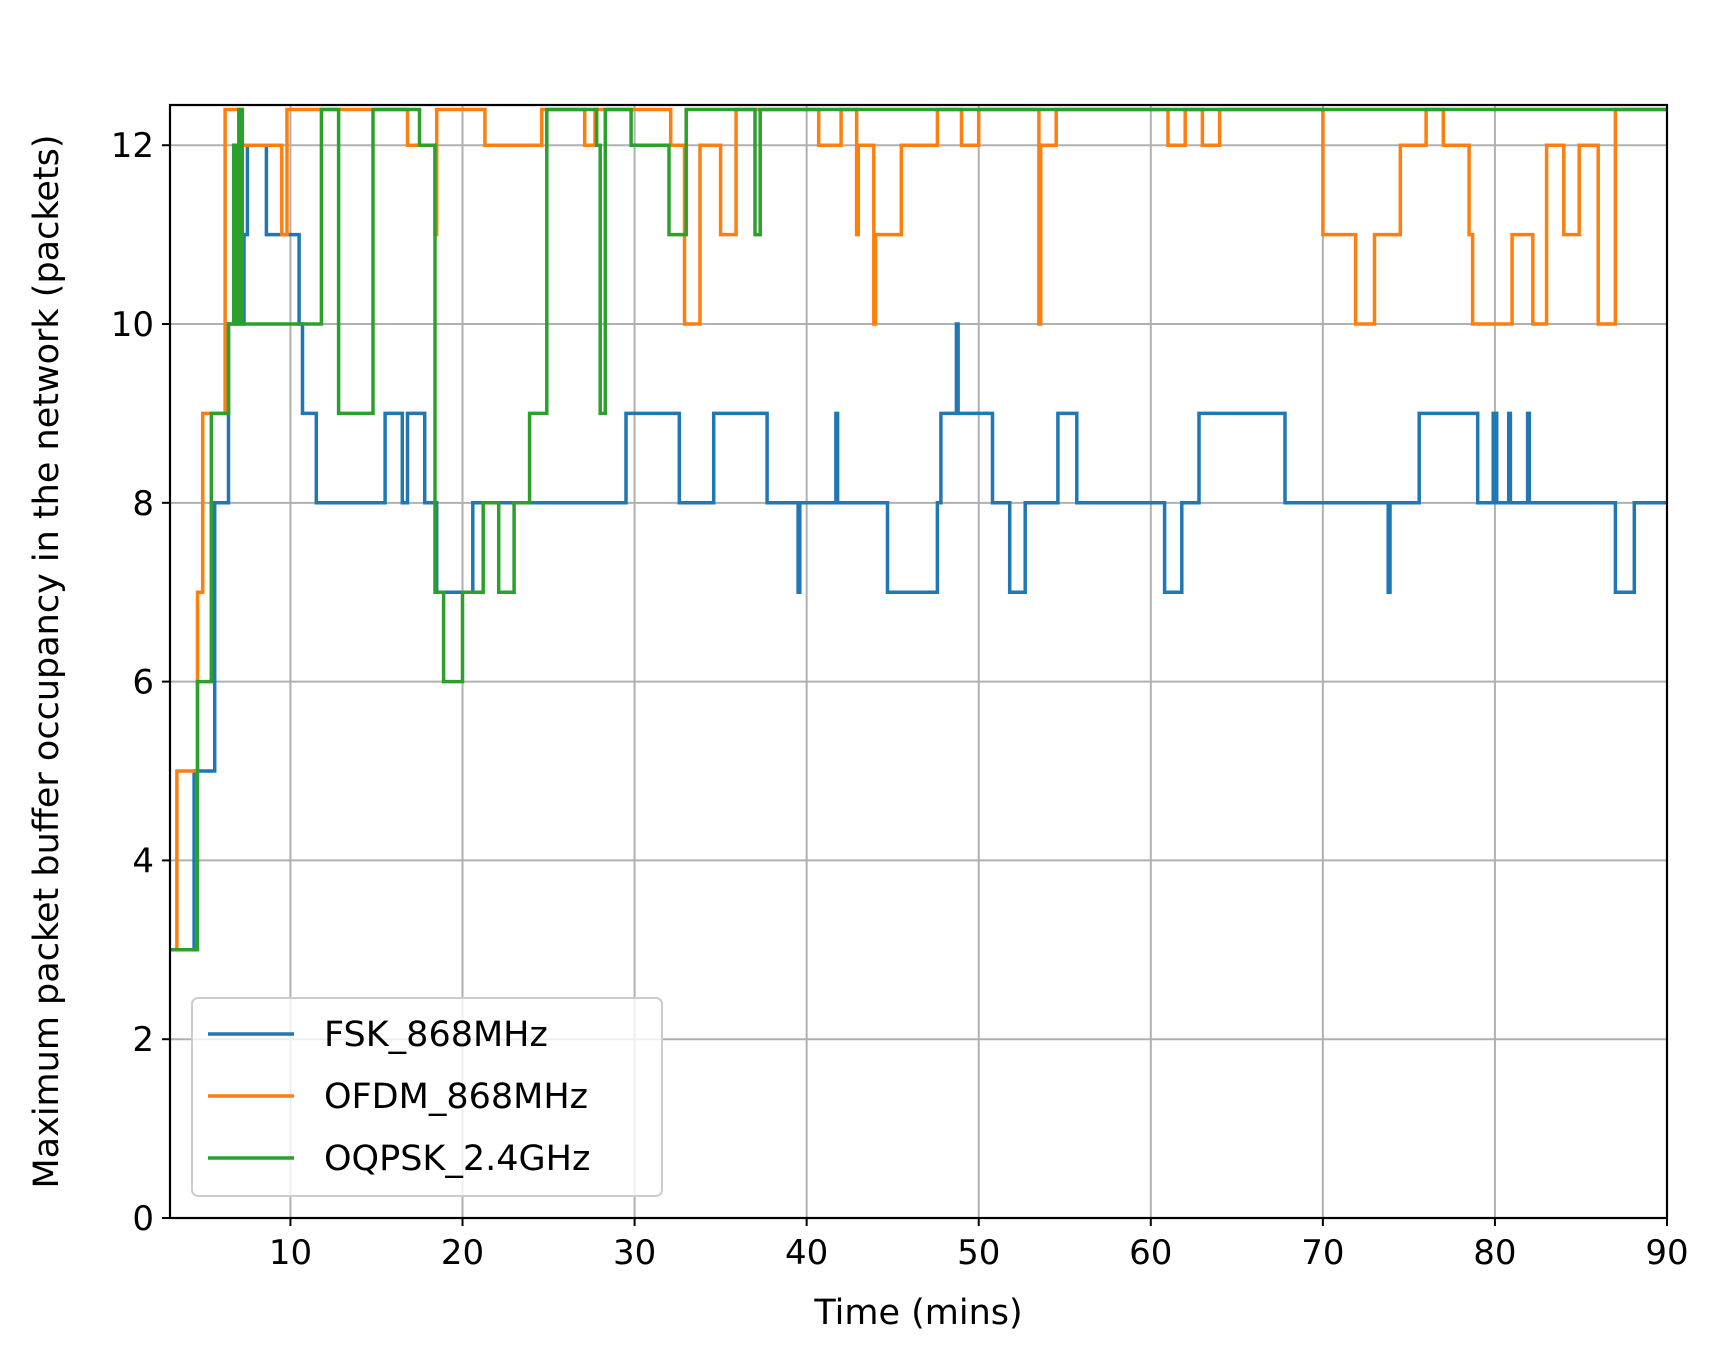 The image size is (1713, 1369). I want to click on legend-box, so click(427, 1097).